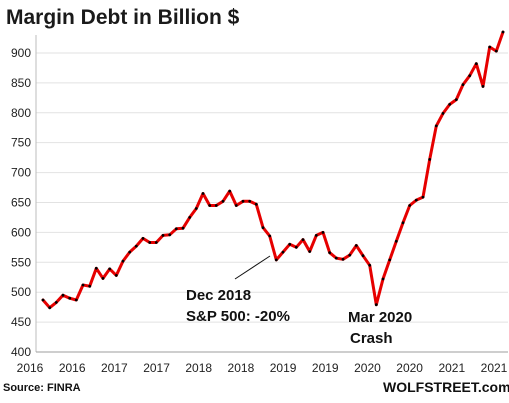 The height and width of the screenshot is (403, 509). I want to click on y-tick-label: 700, so click(21, 173).